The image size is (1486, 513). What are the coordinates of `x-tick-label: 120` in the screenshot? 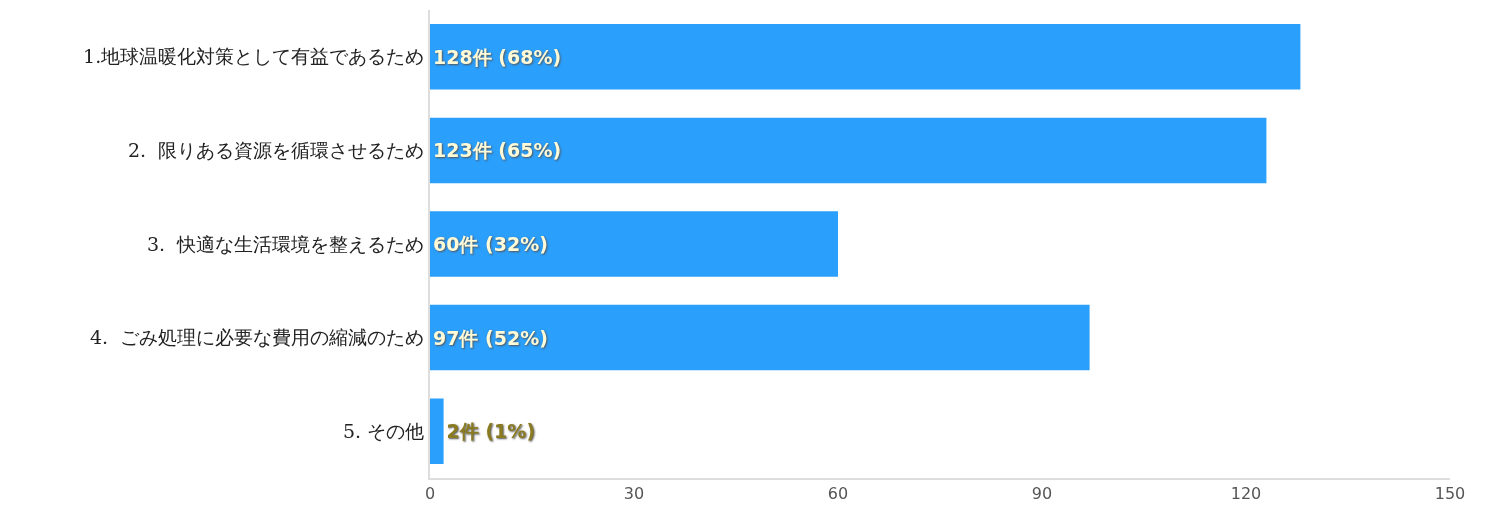 It's located at (1246, 494).